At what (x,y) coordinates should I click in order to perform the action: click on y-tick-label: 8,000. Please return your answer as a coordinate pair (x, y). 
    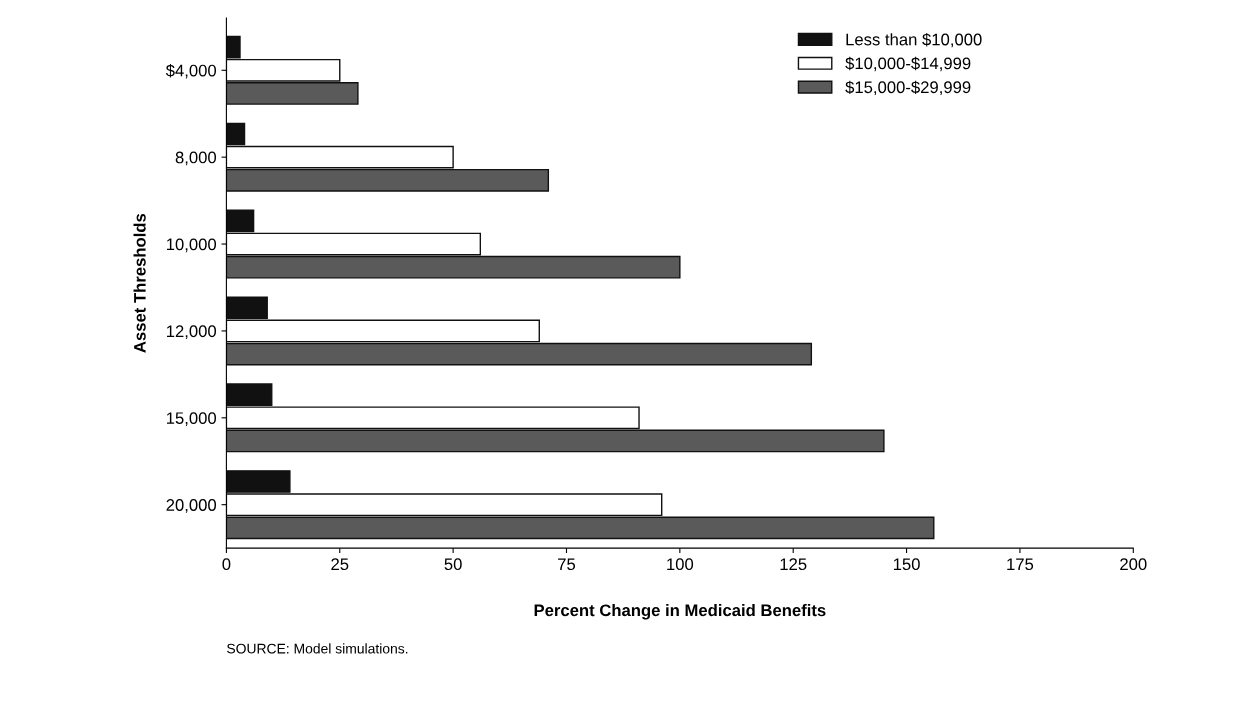
    Looking at the image, I should click on (196, 158).